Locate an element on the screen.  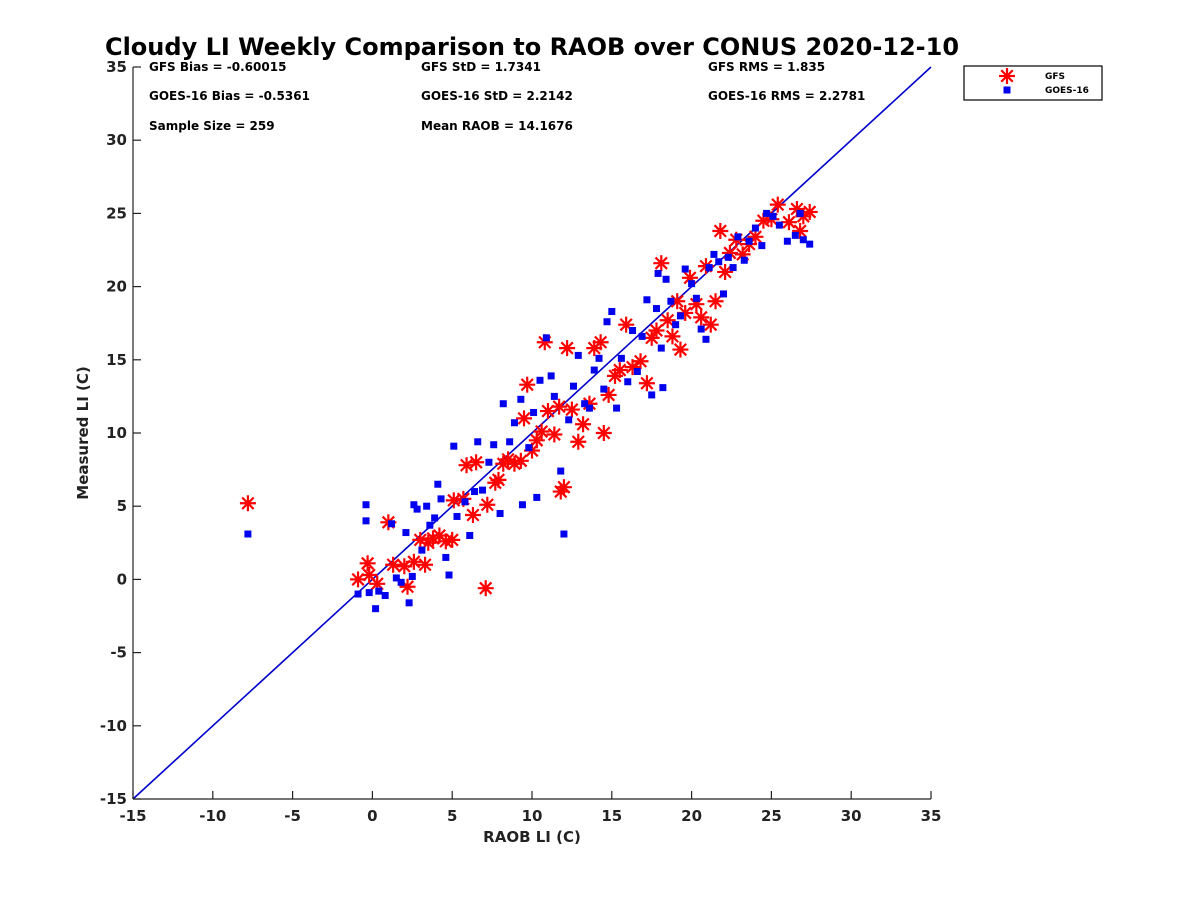
stat-annotation: GFS RMS = 1.835 is located at coordinates (766, 67).